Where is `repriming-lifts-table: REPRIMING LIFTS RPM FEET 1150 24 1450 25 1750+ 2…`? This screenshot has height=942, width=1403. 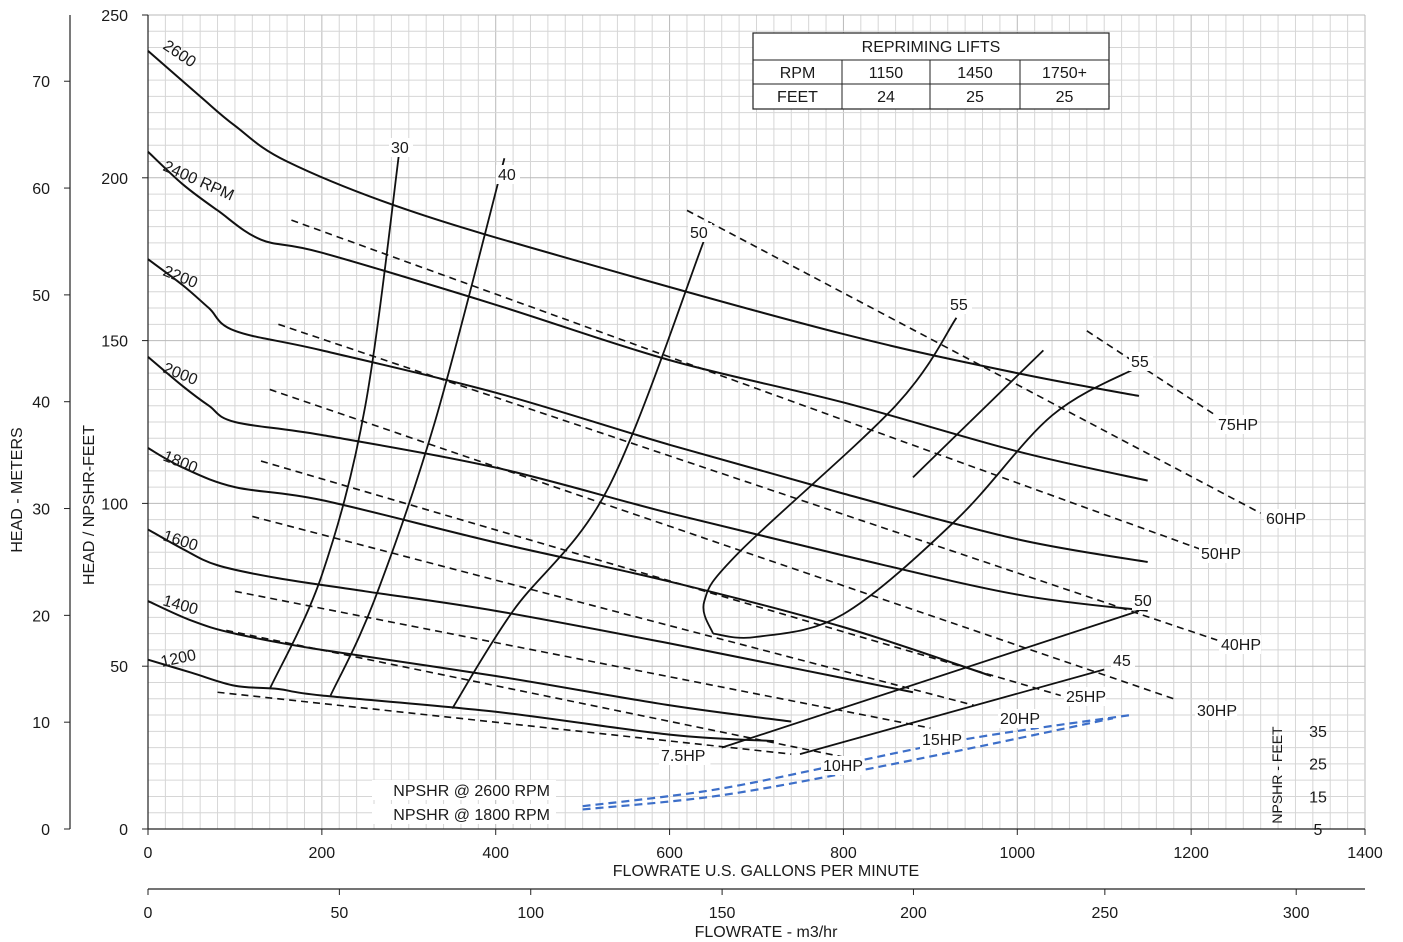 repriming-lifts-table: REPRIMING LIFTS RPM FEET 1150 24 1450 25 1750+ 2… is located at coordinates (931, 71).